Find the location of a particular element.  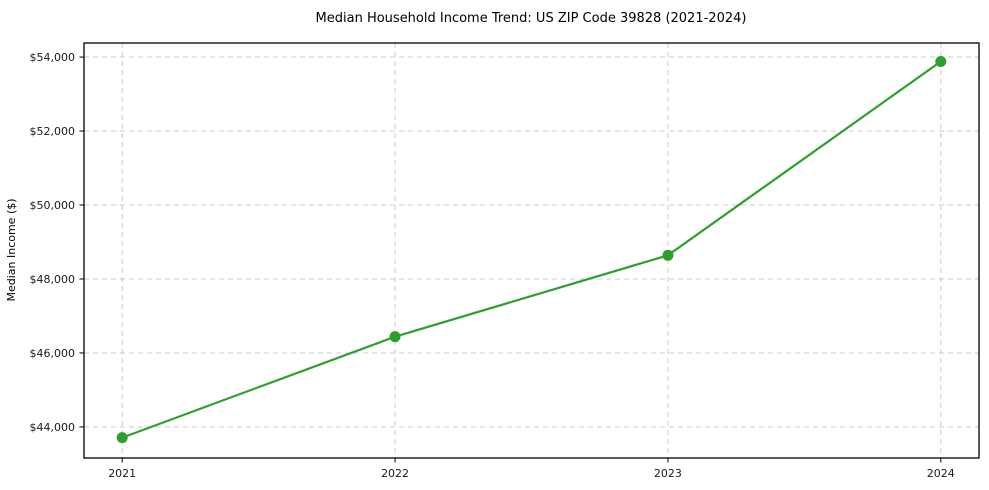

data-point-2021 is located at coordinates (122, 438).